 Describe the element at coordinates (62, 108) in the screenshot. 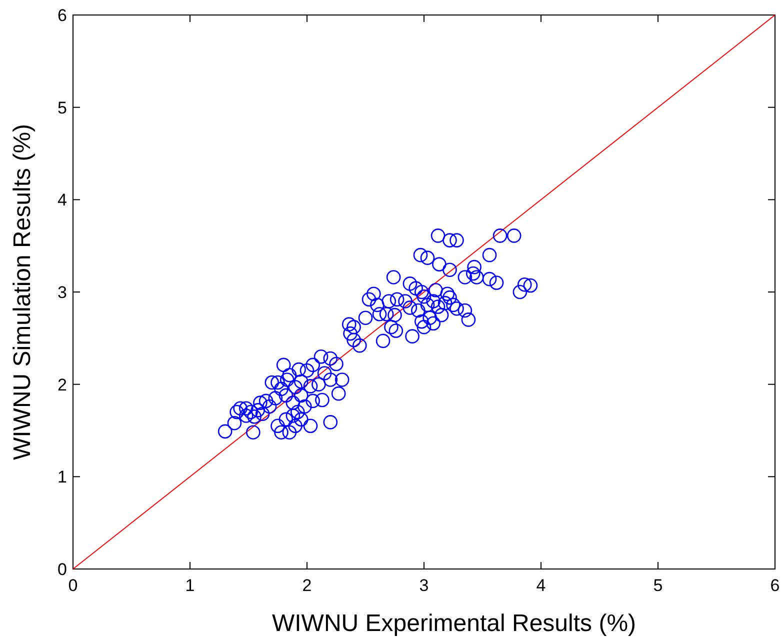

I see `y-tick-label: 5` at that location.